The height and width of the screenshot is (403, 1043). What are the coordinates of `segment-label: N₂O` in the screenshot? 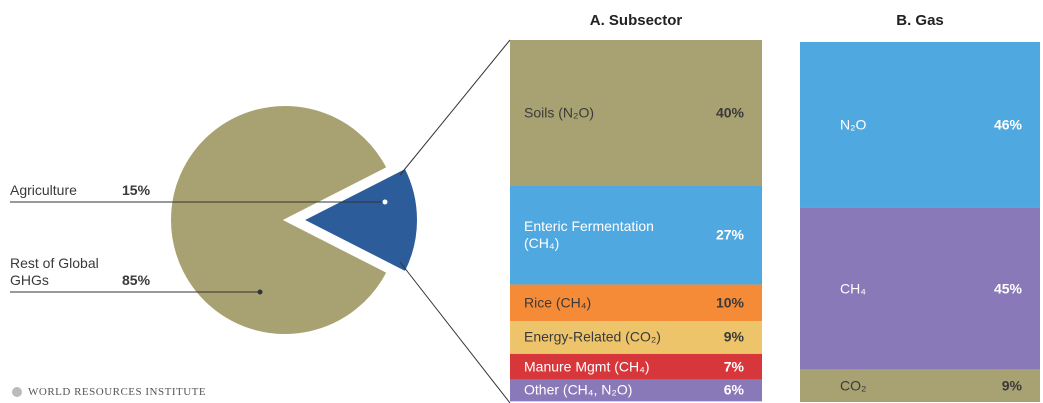 It's located at (853, 124).